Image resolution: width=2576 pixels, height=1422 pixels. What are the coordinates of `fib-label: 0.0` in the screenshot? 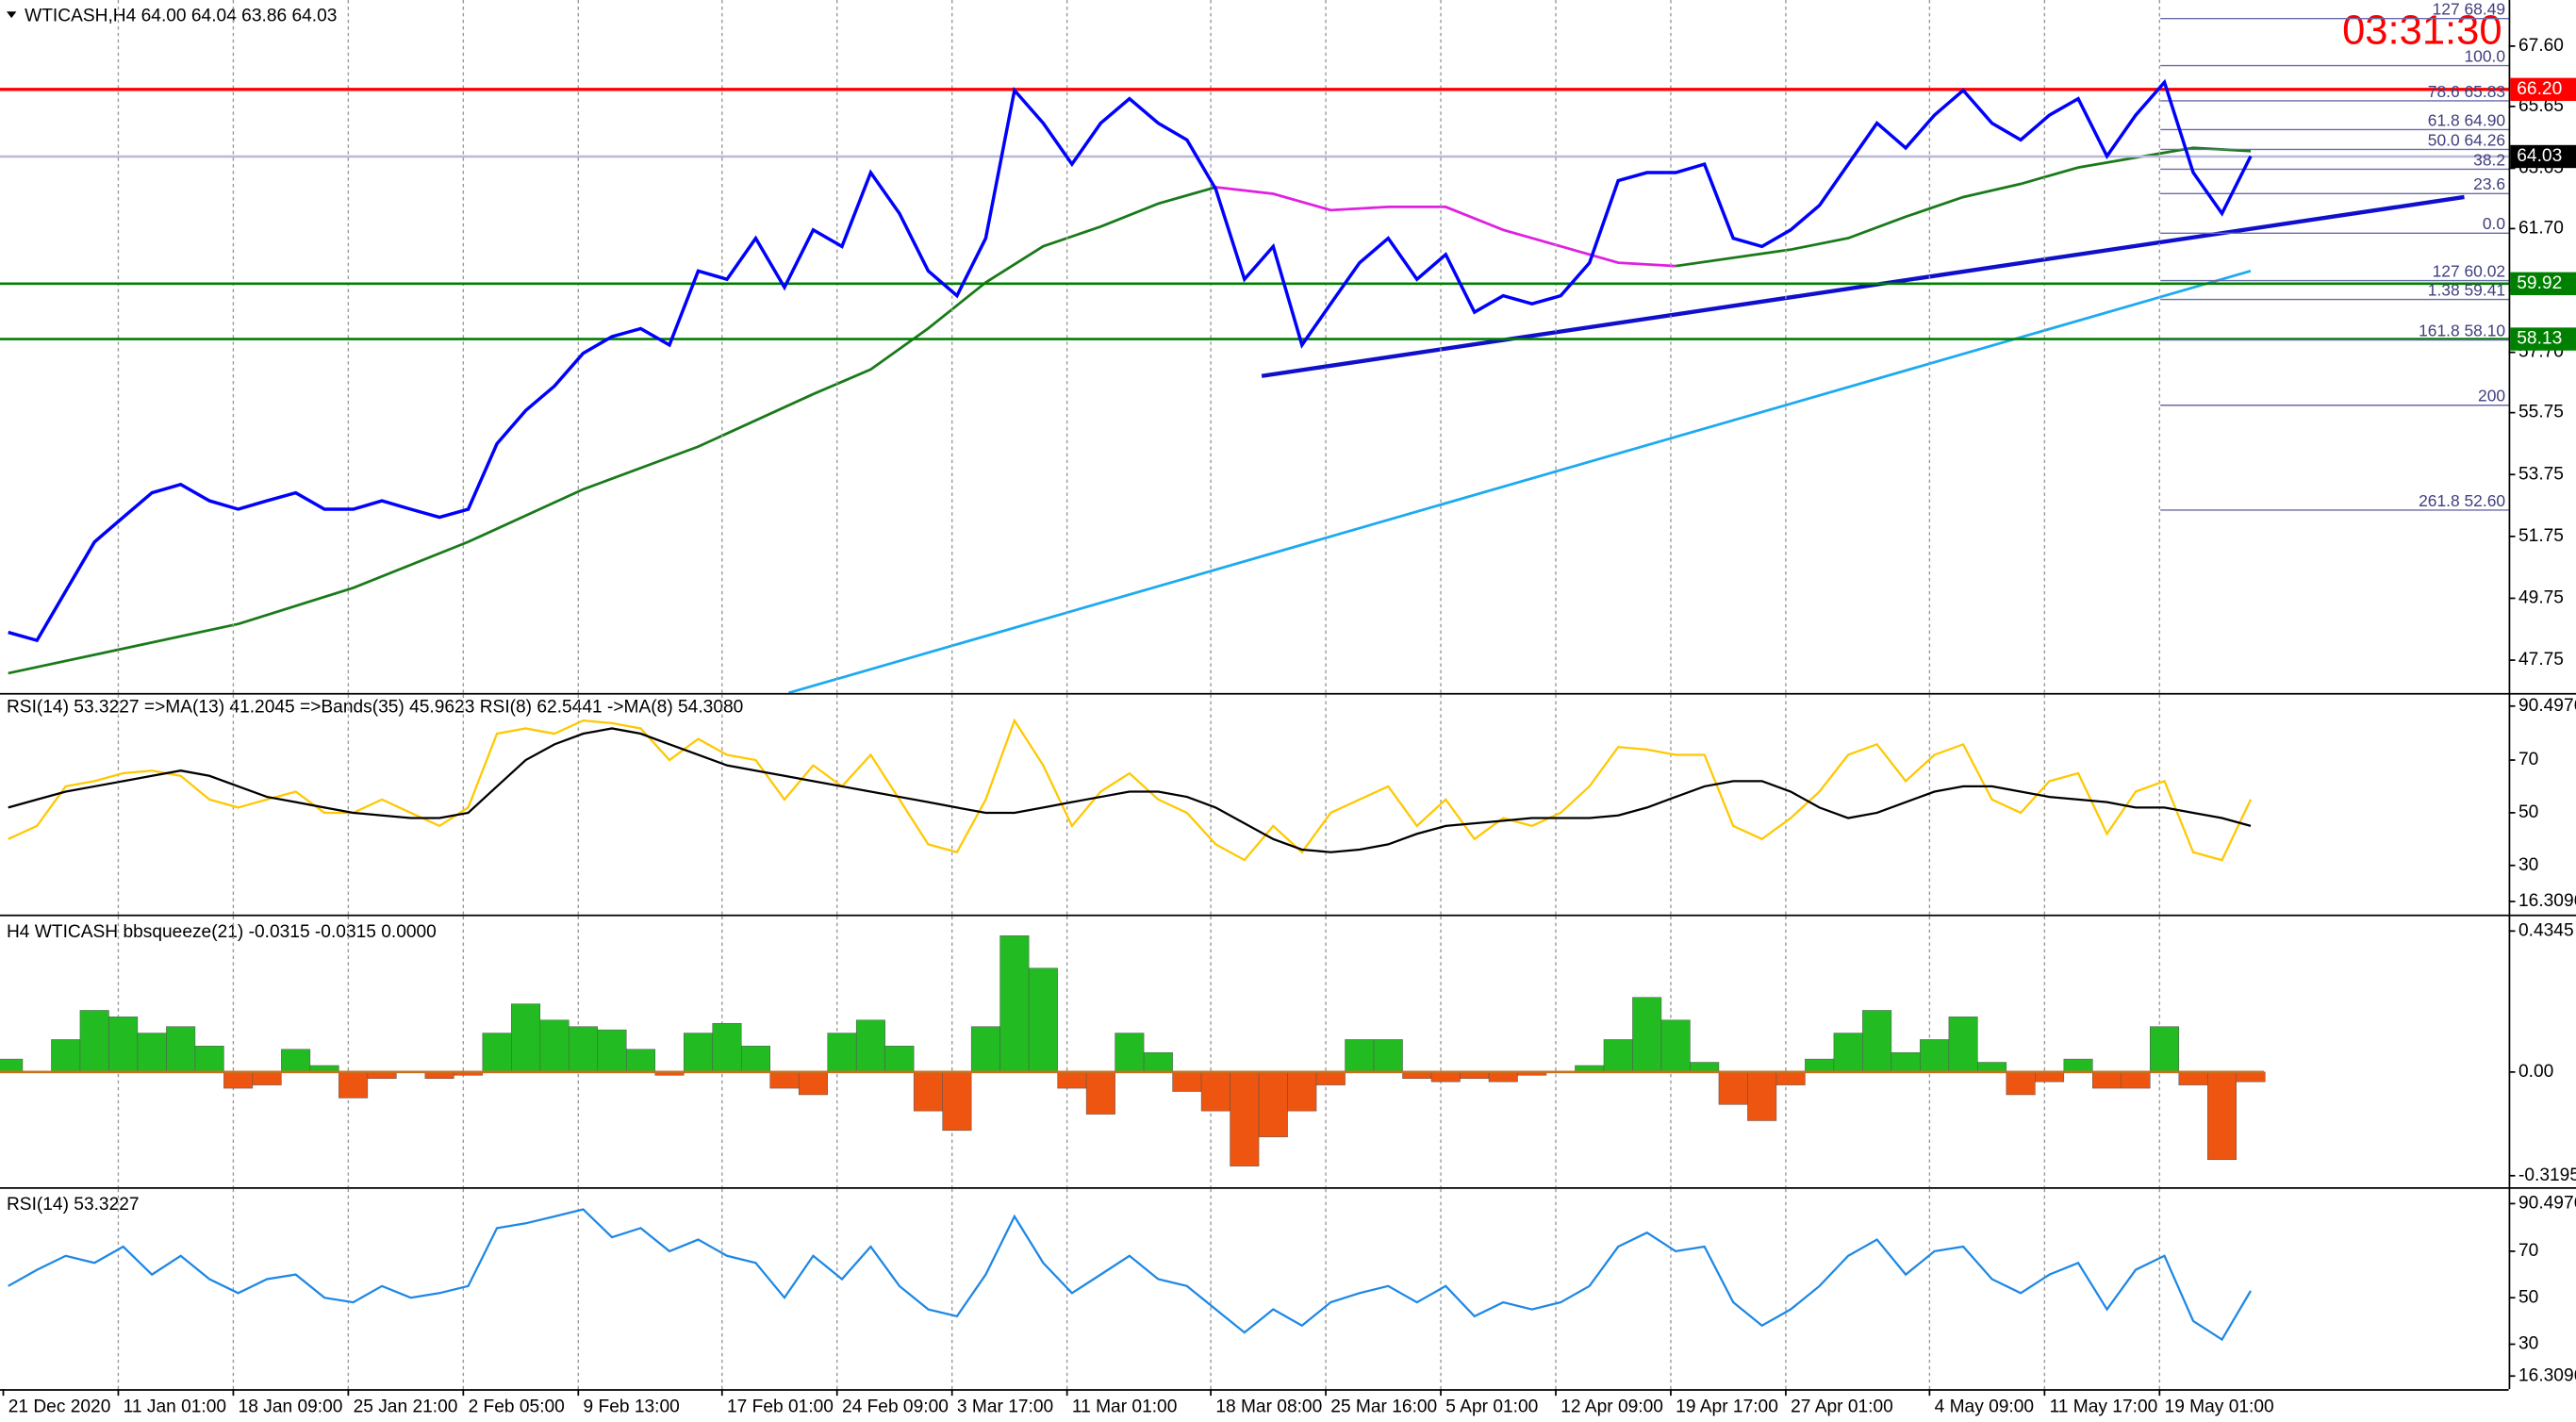 It's located at (2494, 223).